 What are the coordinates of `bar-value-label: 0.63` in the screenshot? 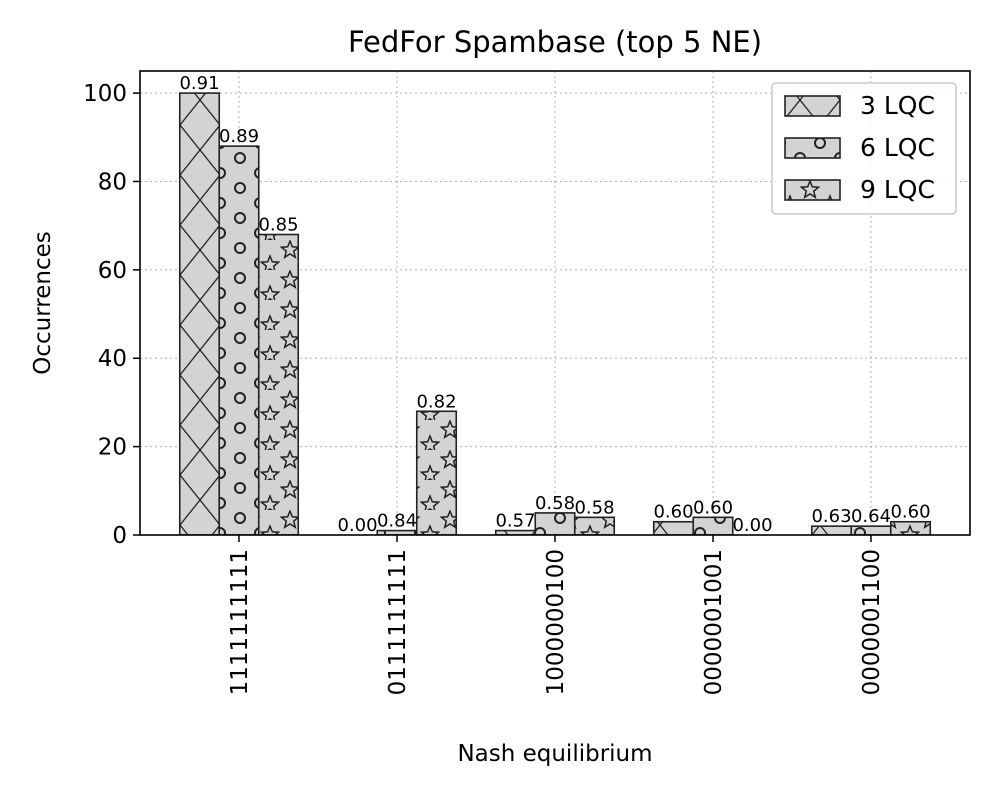 It's located at (831, 516).